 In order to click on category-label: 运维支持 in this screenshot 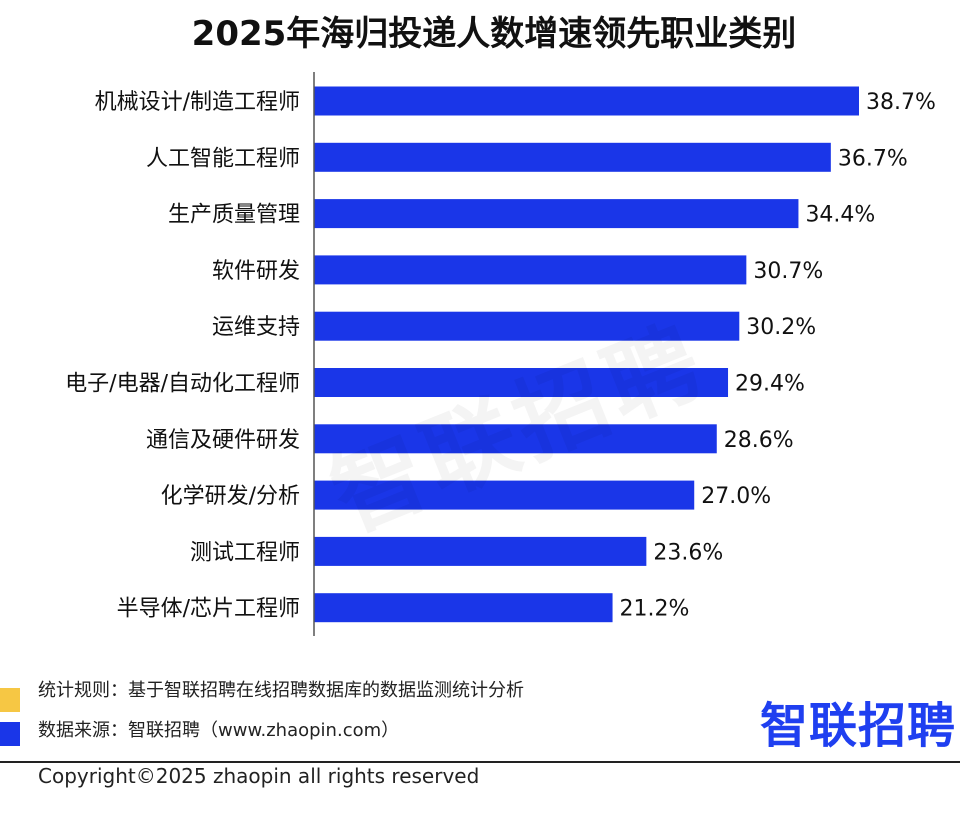, I will do `click(256, 327)`.